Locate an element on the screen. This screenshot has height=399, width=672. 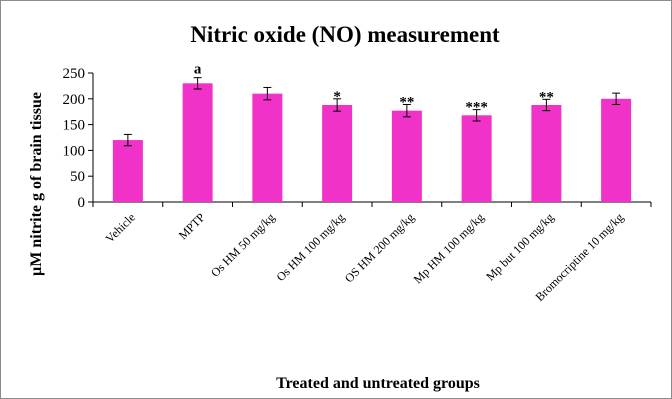
significance-label: * is located at coordinates (337, 97).